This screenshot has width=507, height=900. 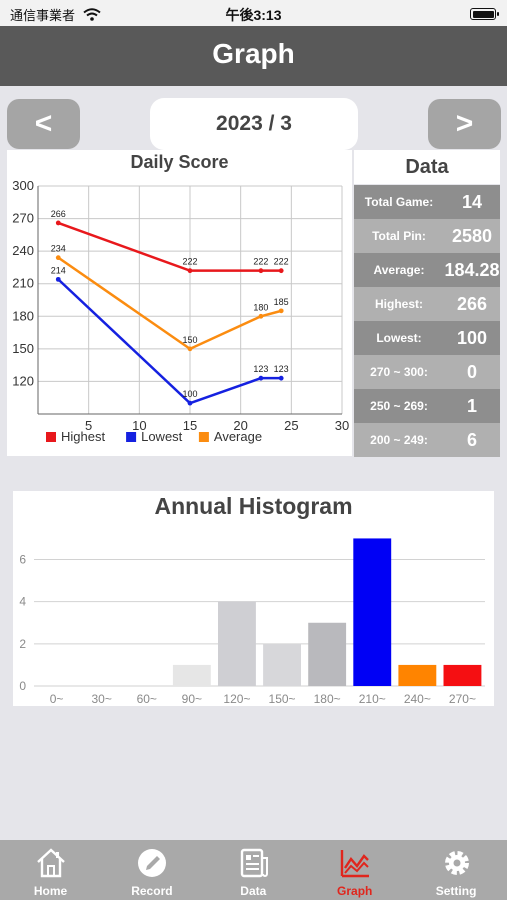 What do you see at coordinates (240, 425) in the screenshot?
I see `x-tick-label: 20` at bounding box center [240, 425].